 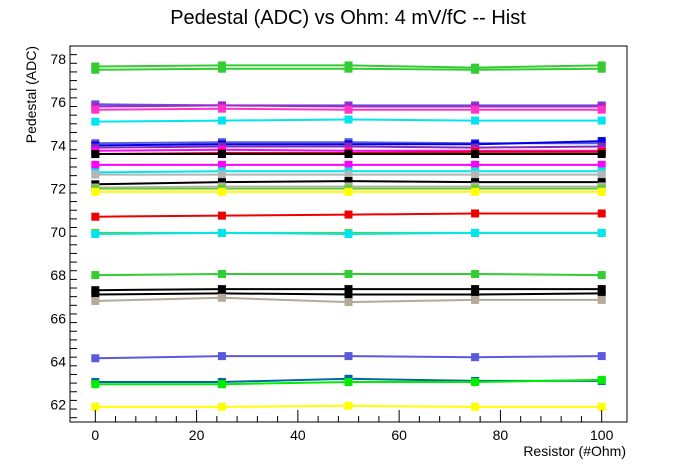 I want to click on y-tick-label: 68, so click(x=58, y=275).